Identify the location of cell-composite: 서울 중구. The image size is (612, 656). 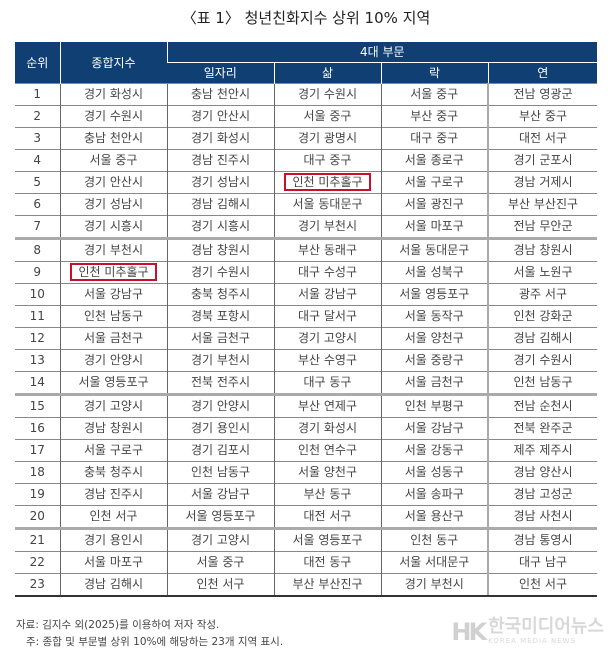
(113, 160).